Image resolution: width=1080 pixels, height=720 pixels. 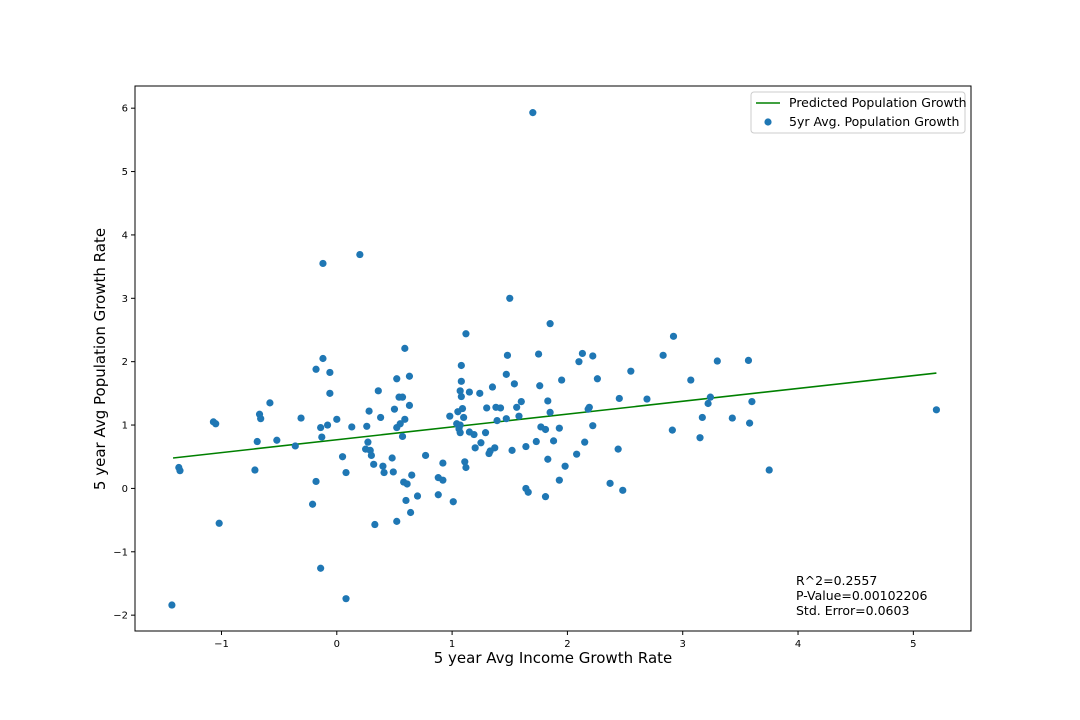 What do you see at coordinates (768, 122) in the screenshot?
I see `legend-marker-swatch` at bounding box center [768, 122].